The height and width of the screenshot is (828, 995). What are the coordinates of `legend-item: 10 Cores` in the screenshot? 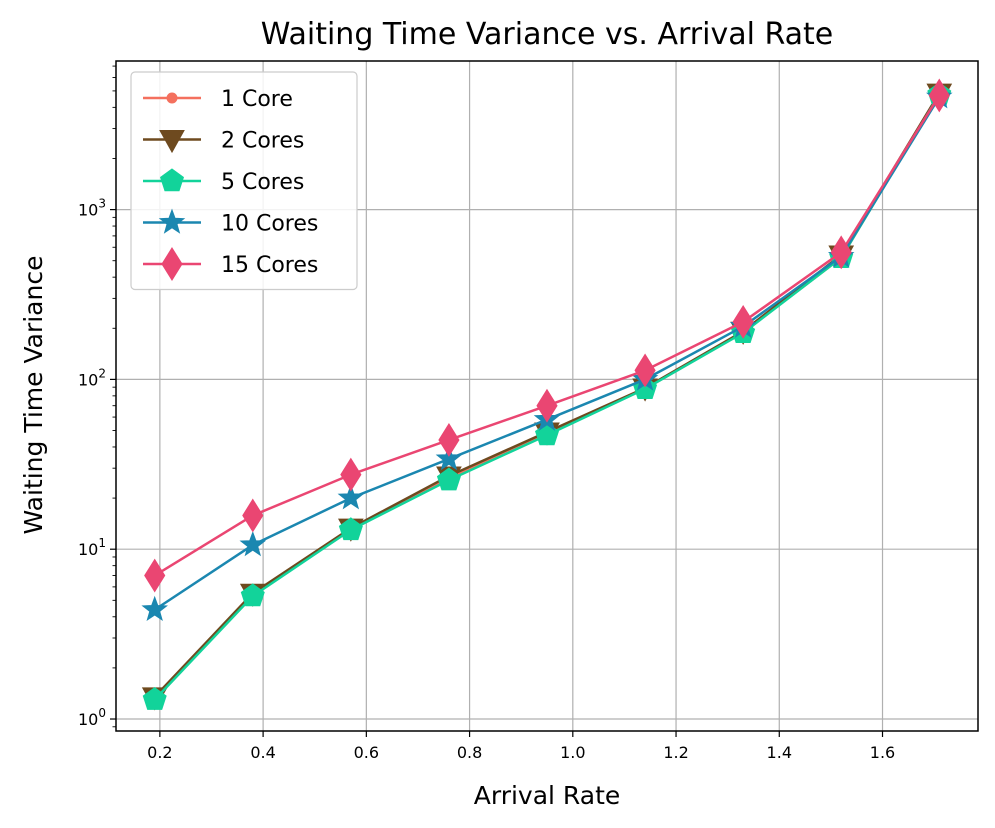 It's located at (230, 222).